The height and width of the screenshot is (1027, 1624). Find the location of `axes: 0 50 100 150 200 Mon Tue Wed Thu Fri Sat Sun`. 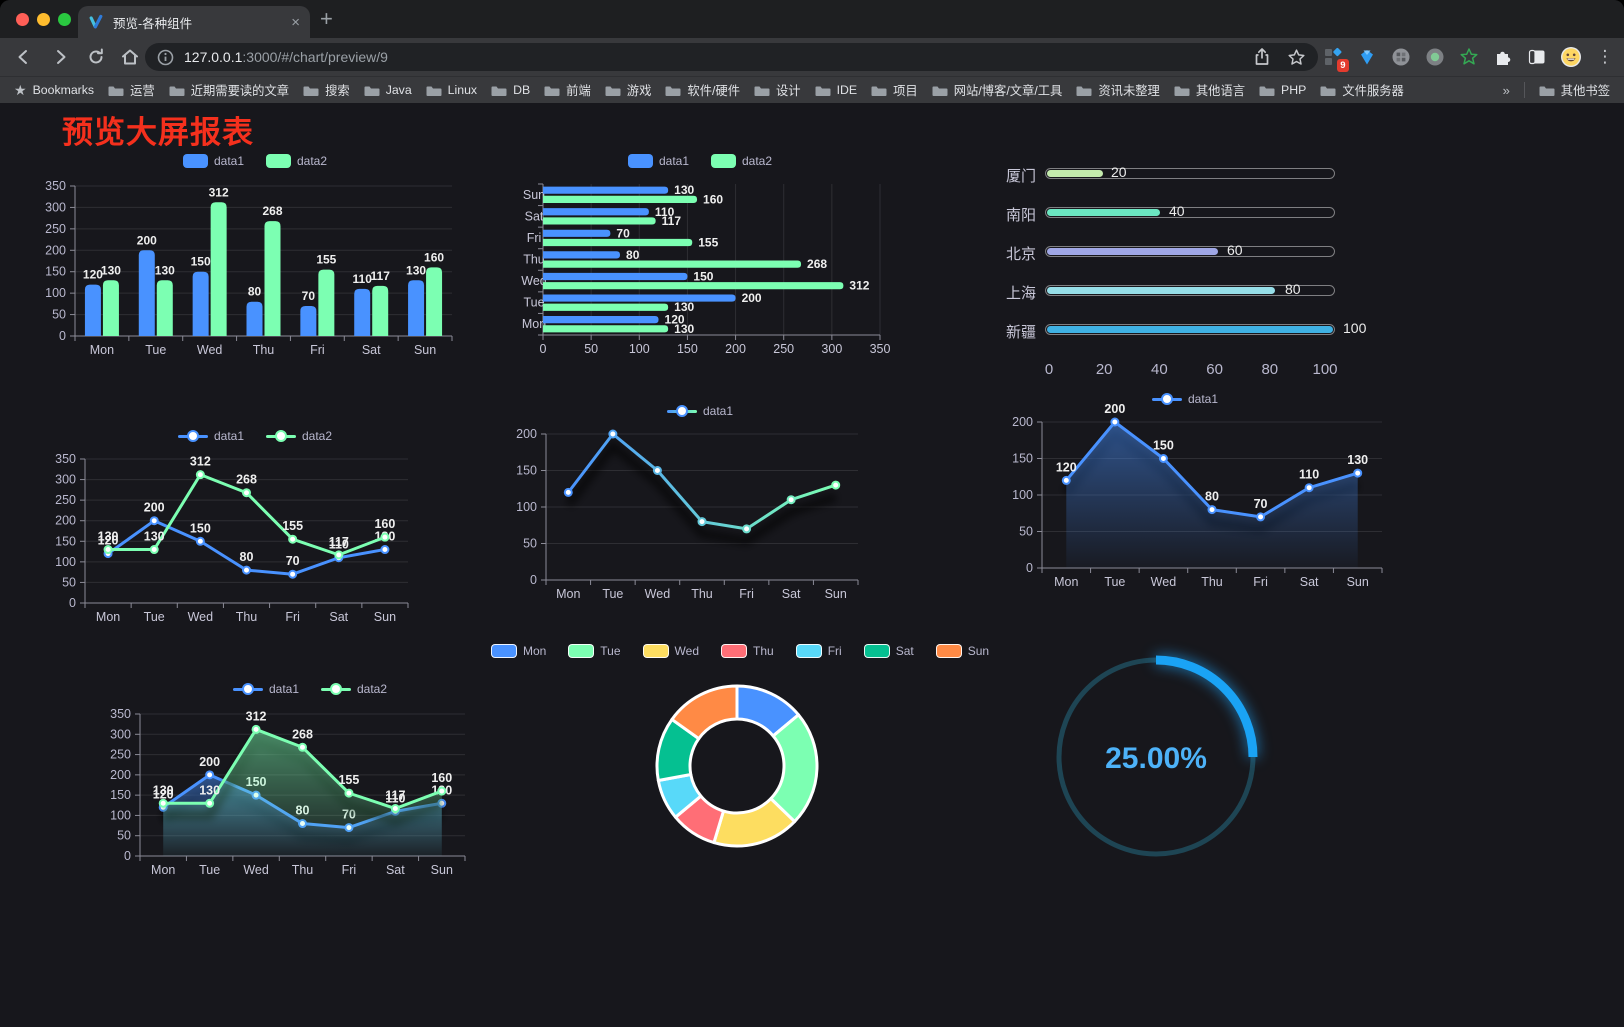

axes: 0 50 100 150 200 Mon Tue Wed Thu Fri Sat Sun is located at coordinates (687, 514).